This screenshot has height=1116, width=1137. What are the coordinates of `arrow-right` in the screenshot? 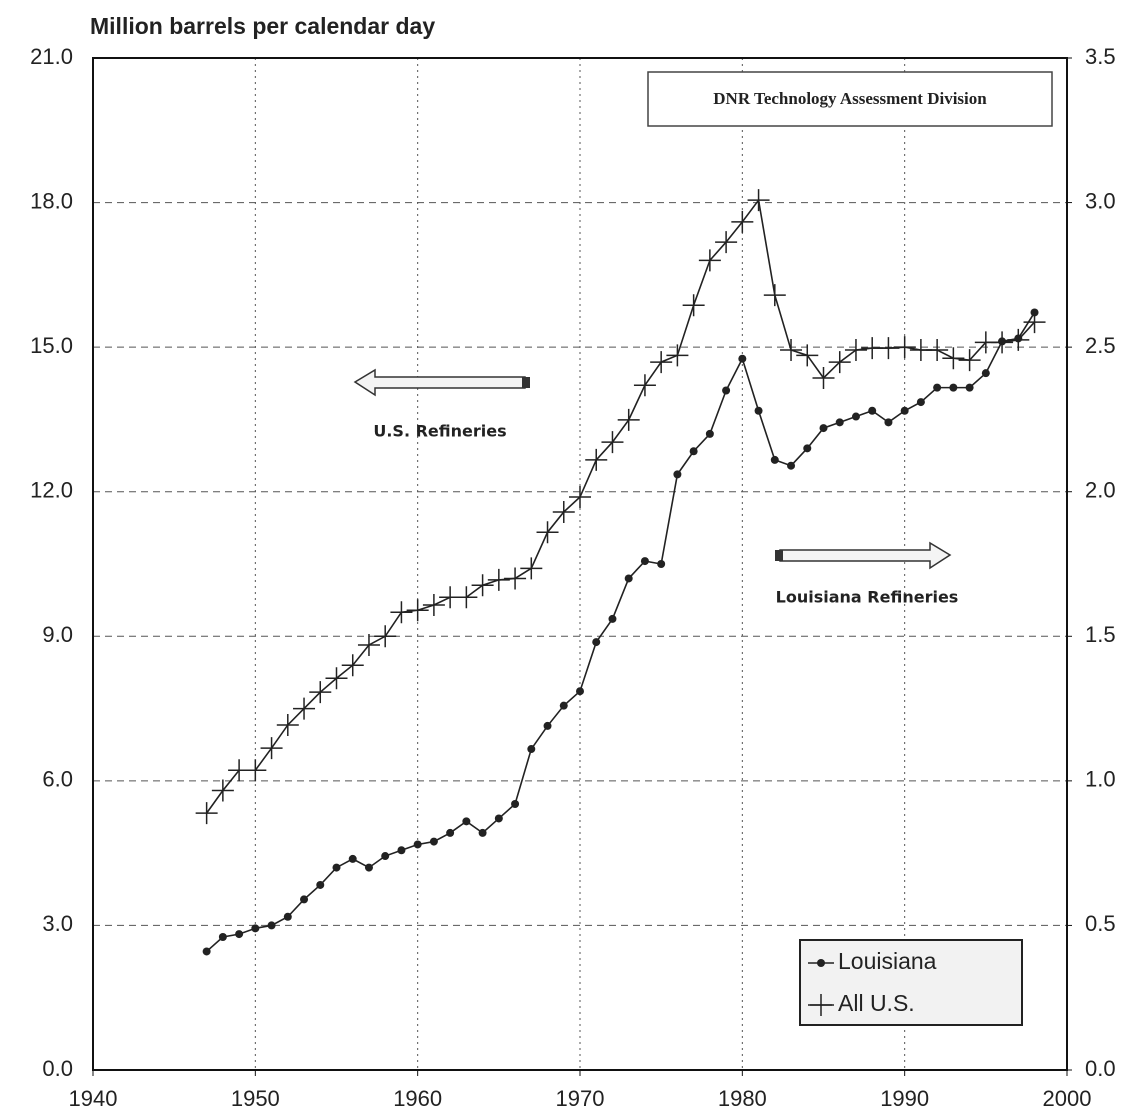 It's located at (865, 555).